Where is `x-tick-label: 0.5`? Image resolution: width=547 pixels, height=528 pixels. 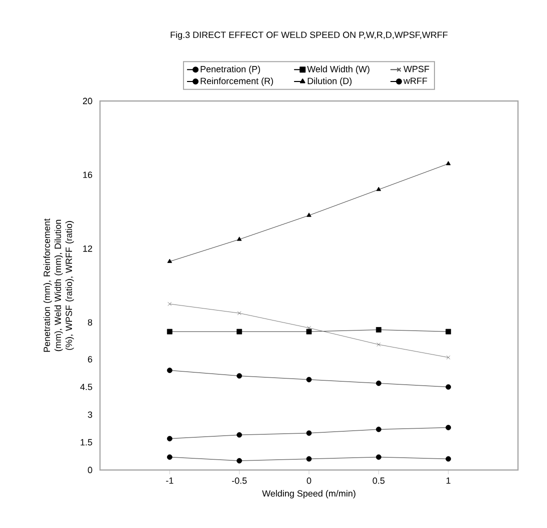
x-tick-label: 0.5 is located at coordinates (378, 480).